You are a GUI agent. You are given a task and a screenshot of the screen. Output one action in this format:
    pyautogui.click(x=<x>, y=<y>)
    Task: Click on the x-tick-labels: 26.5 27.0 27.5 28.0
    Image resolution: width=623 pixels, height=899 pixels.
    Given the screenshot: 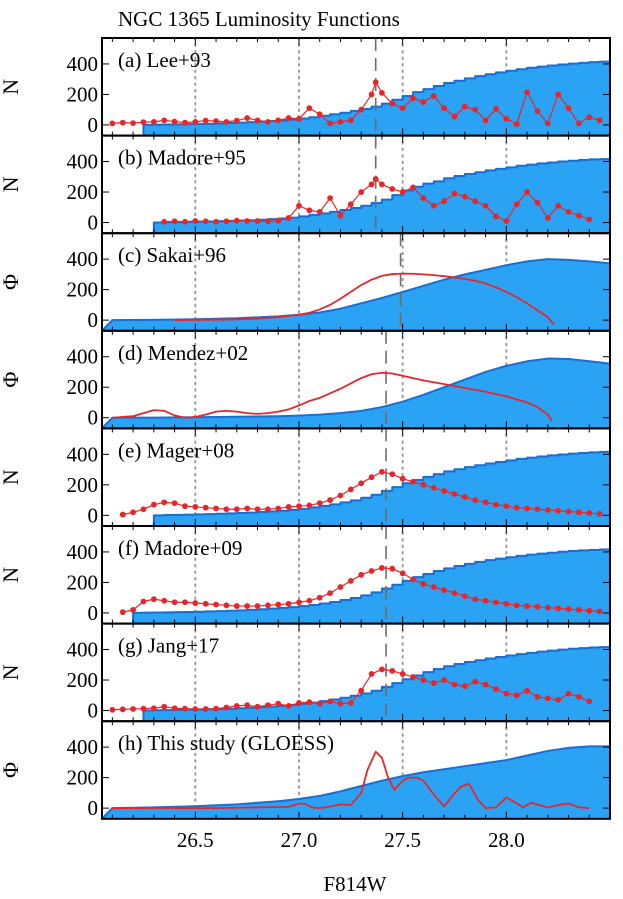 What is the action you would take?
    pyautogui.click(x=351, y=840)
    